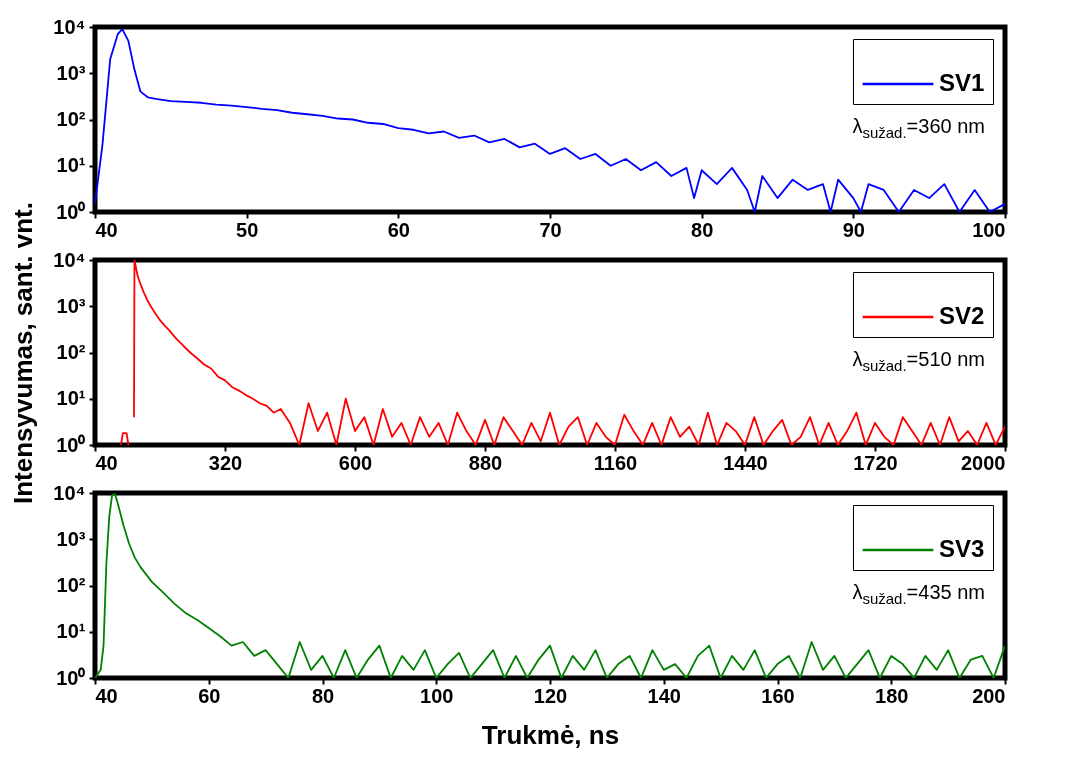 This screenshot has height=758, width=1083. I want to click on x-tick-label: 1720, so click(875, 462).